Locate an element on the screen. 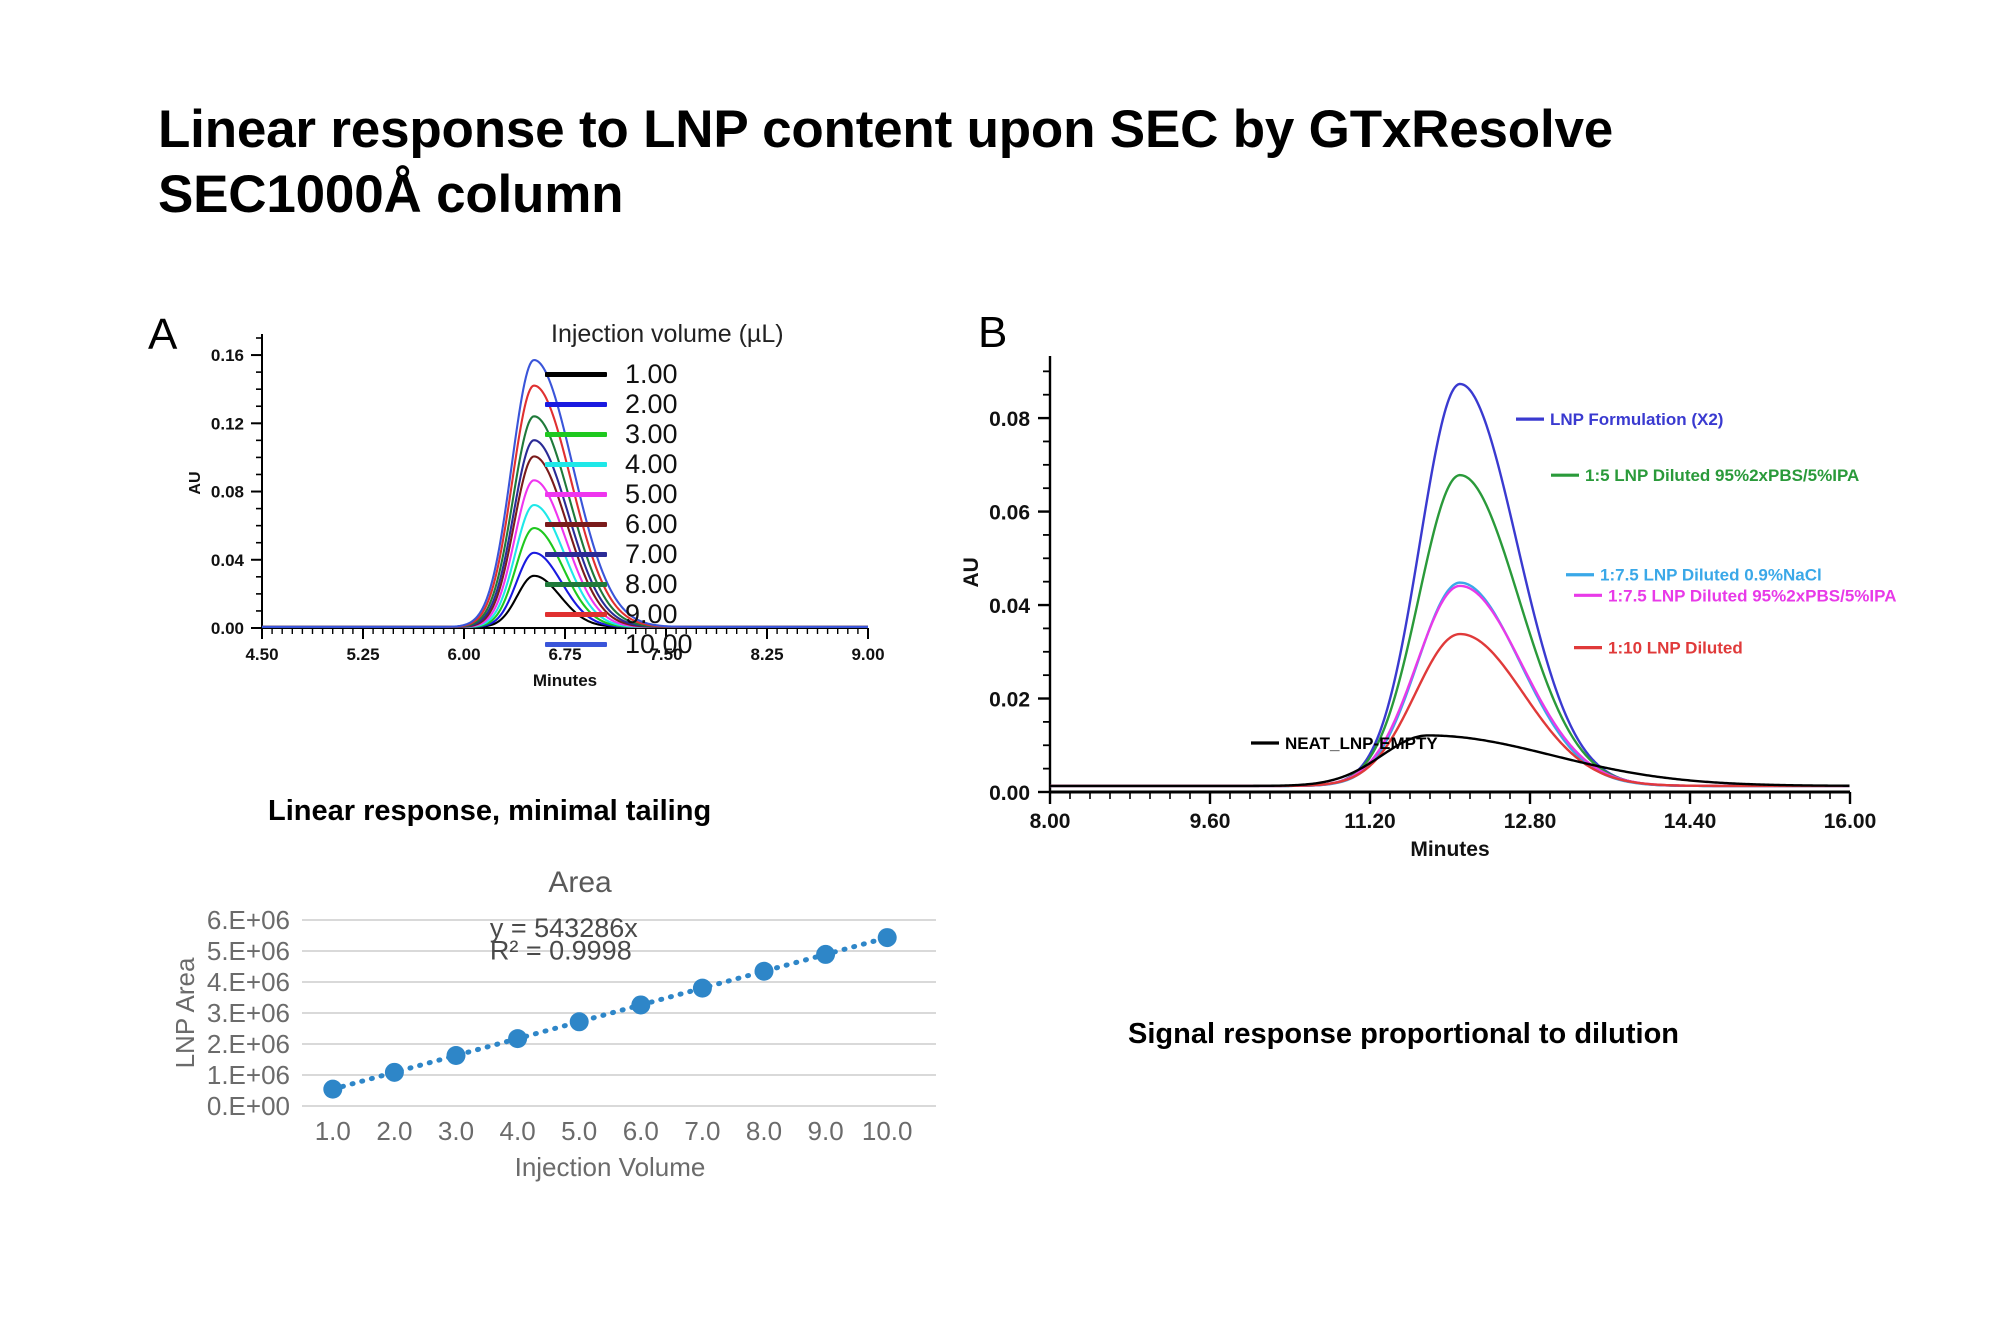 The height and width of the screenshot is (1333, 2000). panel-b-letter: B is located at coordinates (993, 332).